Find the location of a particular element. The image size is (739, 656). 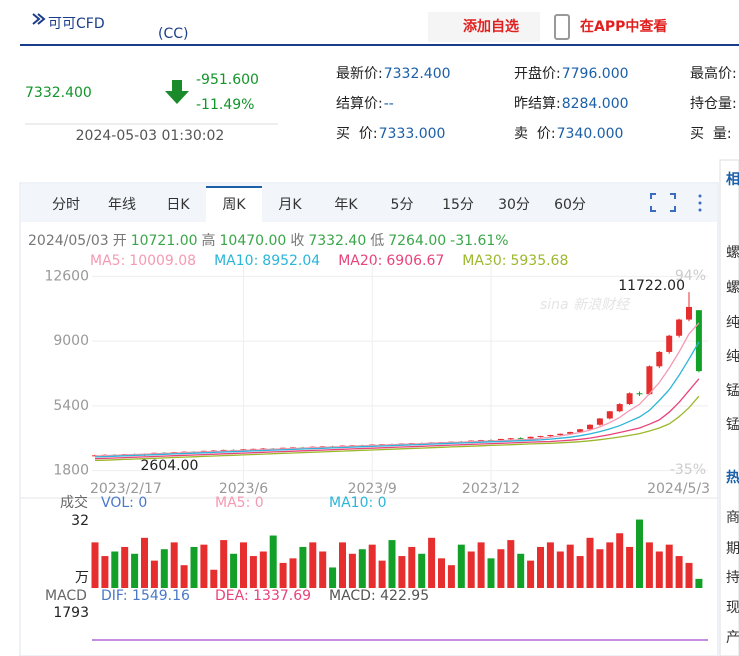

active-tab is located at coordinates (234, 204).